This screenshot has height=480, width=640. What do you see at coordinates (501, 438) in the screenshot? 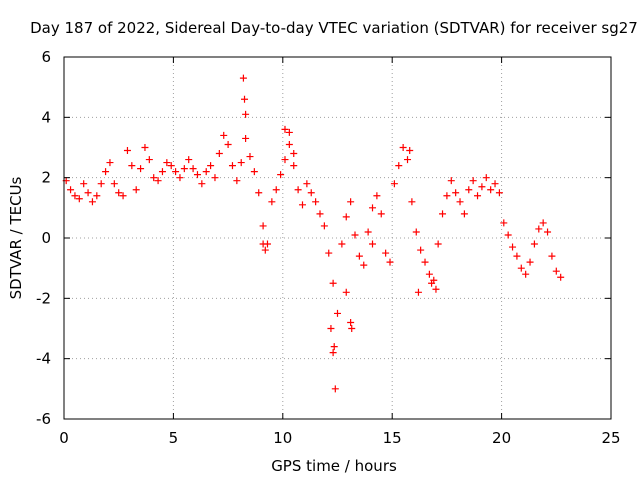
I see `x-tick-label: 20` at bounding box center [501, 438].